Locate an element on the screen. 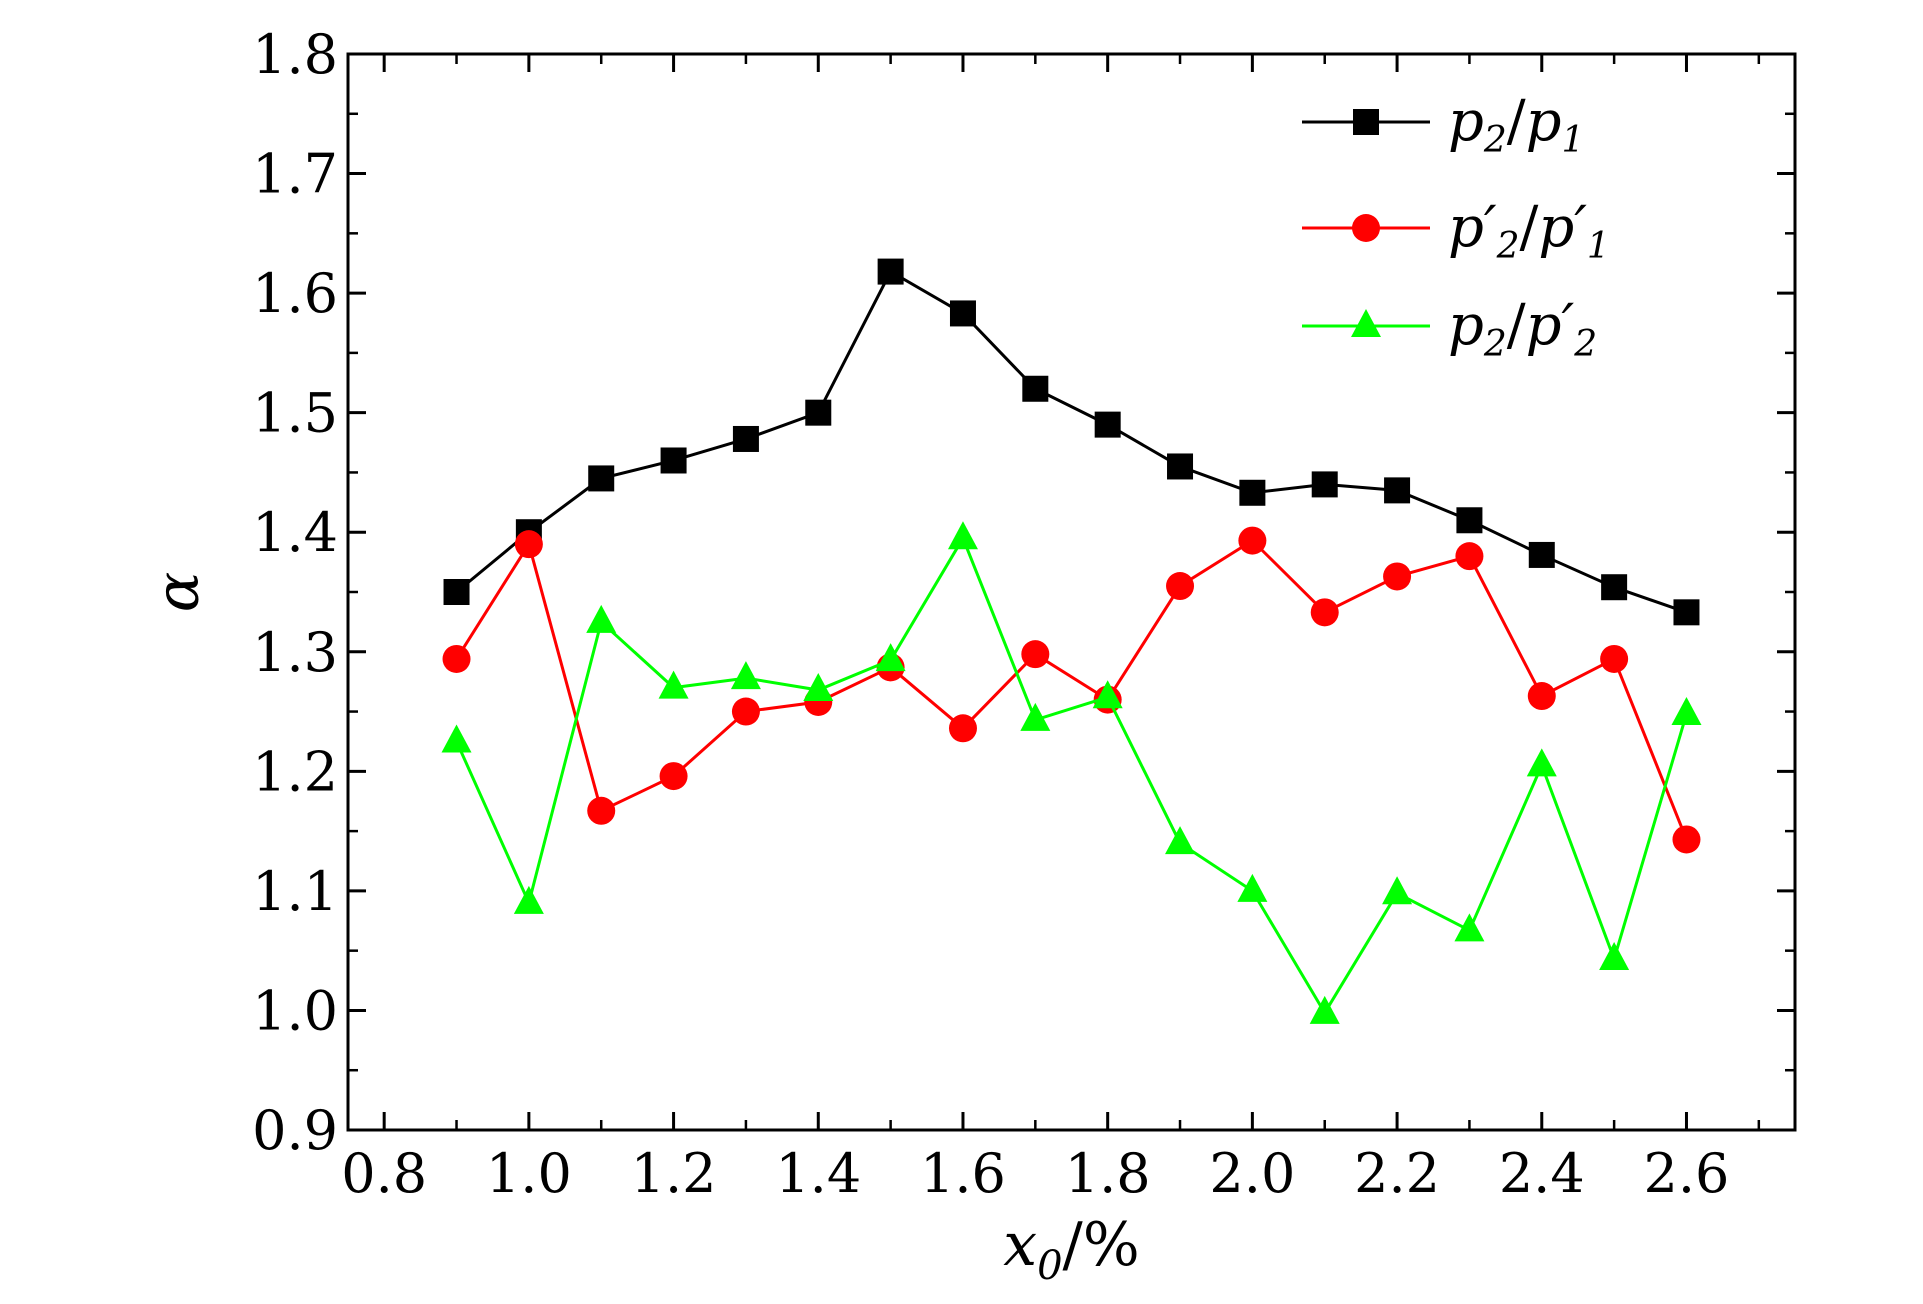 This screenshot has width=1923, height=1304. y-tick-label: 1.7 is located at coordinates (295, 174).